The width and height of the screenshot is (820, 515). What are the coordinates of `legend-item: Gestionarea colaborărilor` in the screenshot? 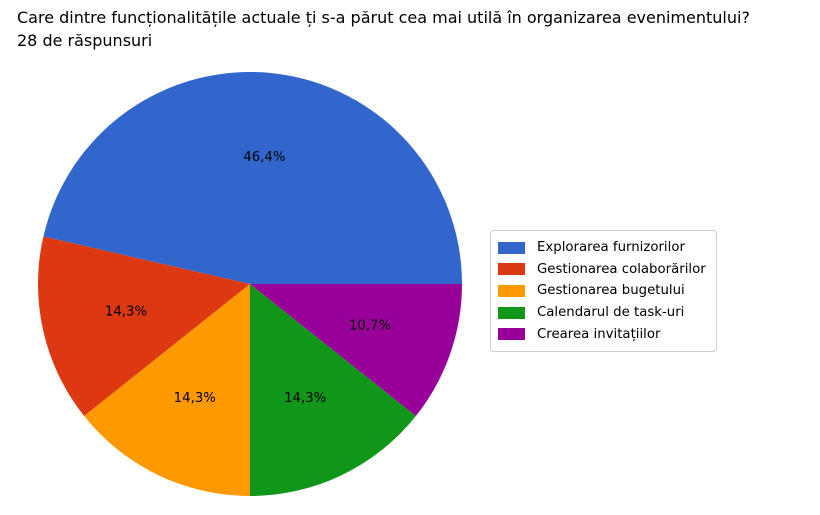 It's located at (602, 270).